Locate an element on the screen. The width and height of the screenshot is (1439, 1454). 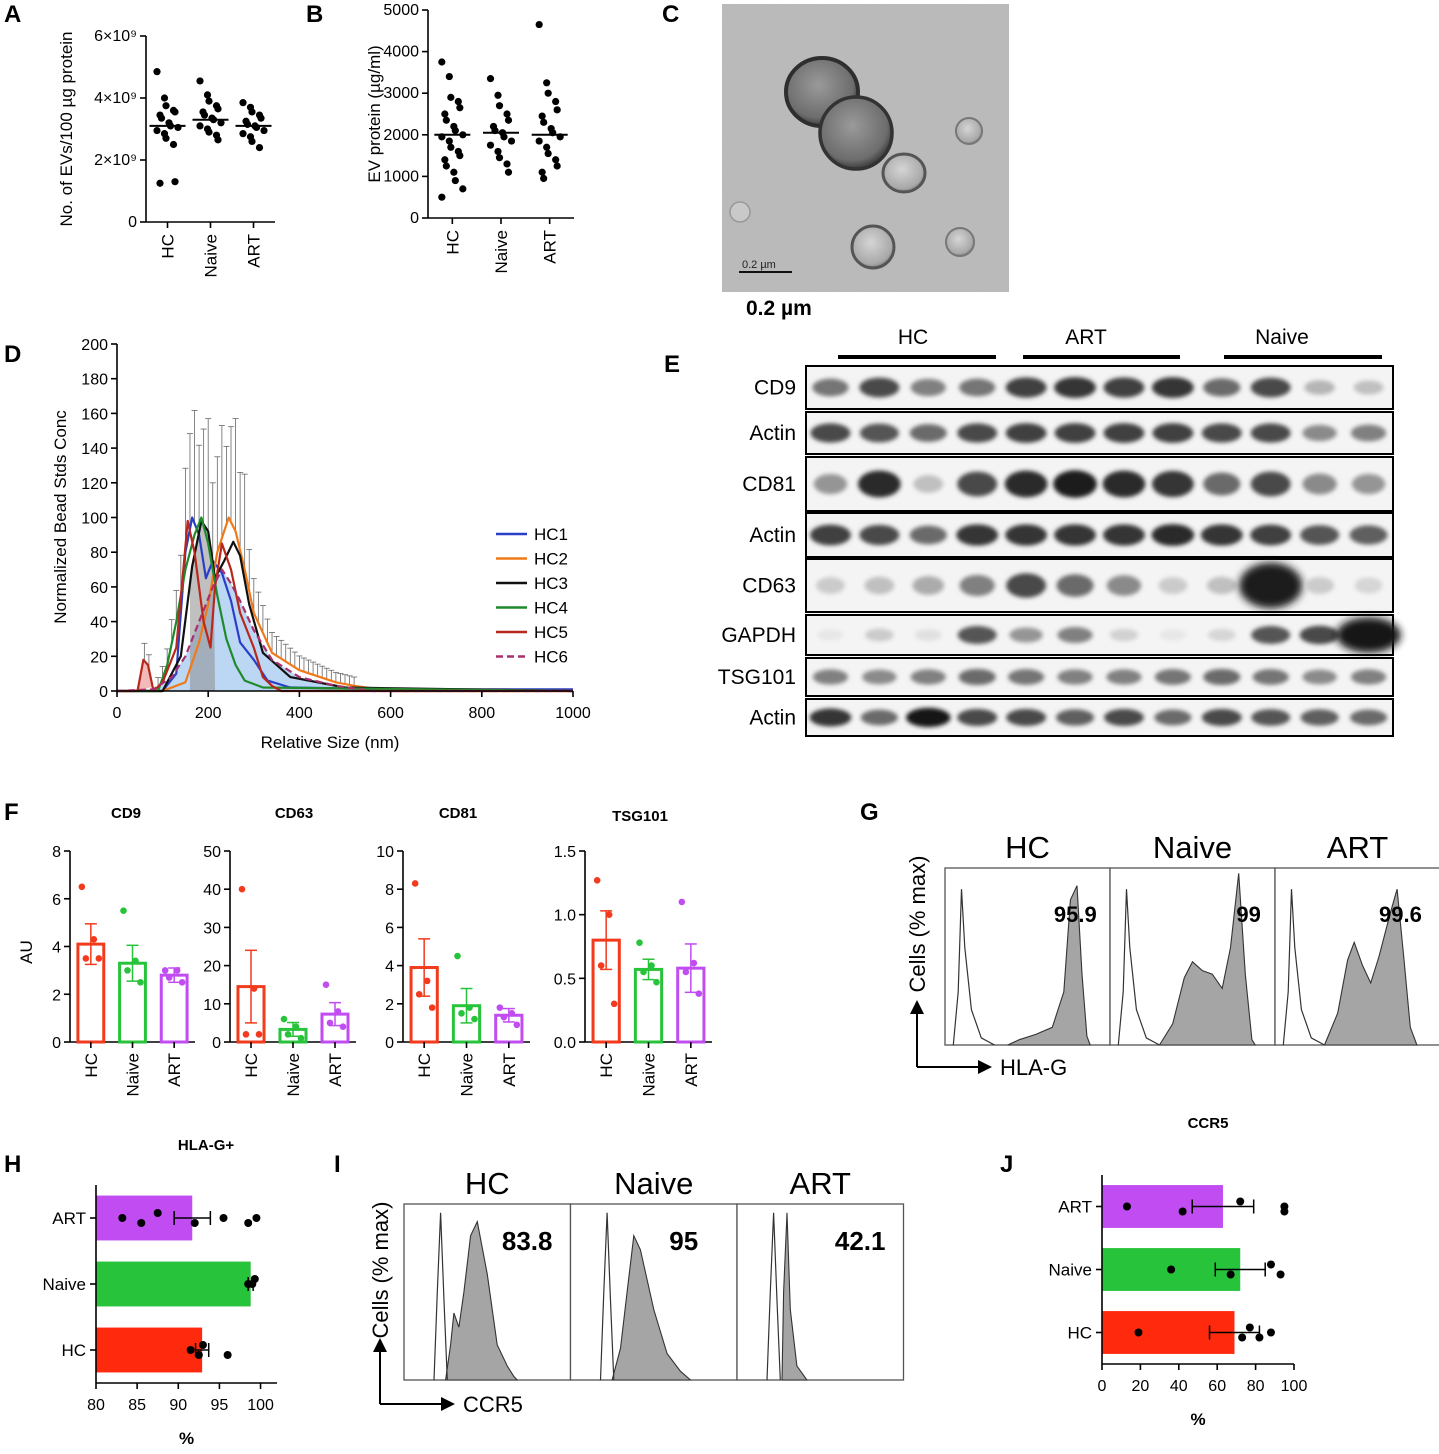
blot-row-label: TSG101 is located at coordinates (757, 677).